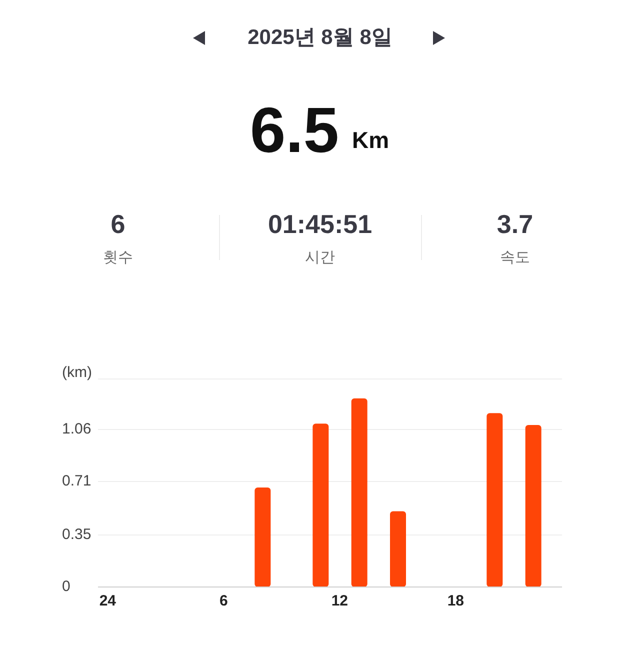  What do you see at coordinates (371, 140) in the screenshot?
I see `text: Km` at bounding box center [371, 140].